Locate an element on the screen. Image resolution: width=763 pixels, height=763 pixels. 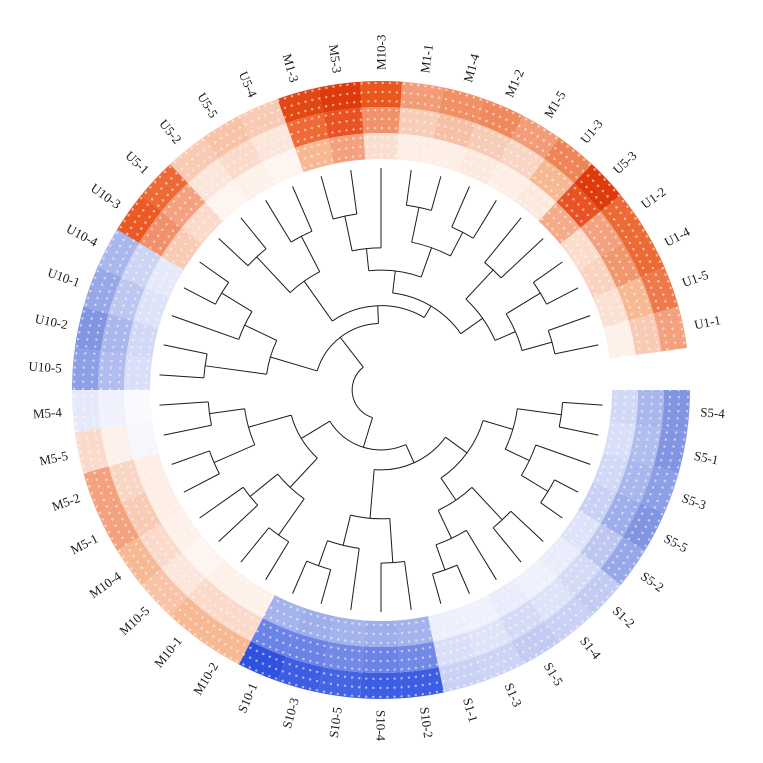
ring-cell-U5-2-track2 is located at coordinates (226, 201).